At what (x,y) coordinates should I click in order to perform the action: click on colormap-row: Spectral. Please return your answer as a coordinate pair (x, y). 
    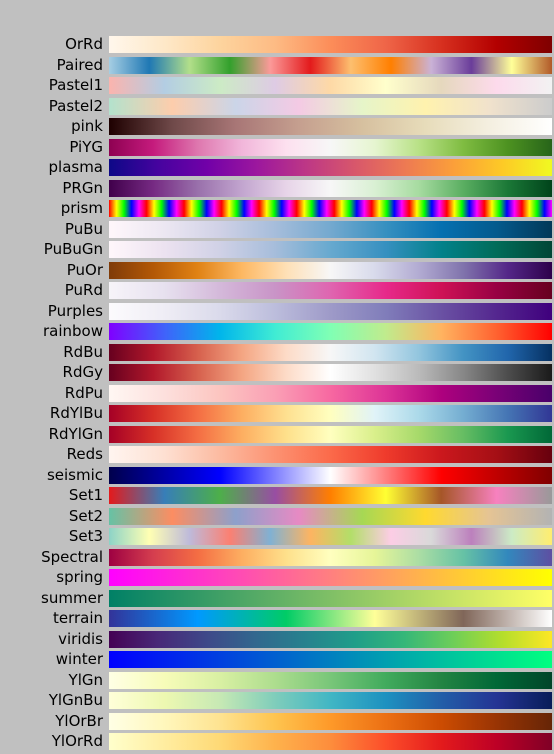
    Looking at the image, I should click on (277, 558).